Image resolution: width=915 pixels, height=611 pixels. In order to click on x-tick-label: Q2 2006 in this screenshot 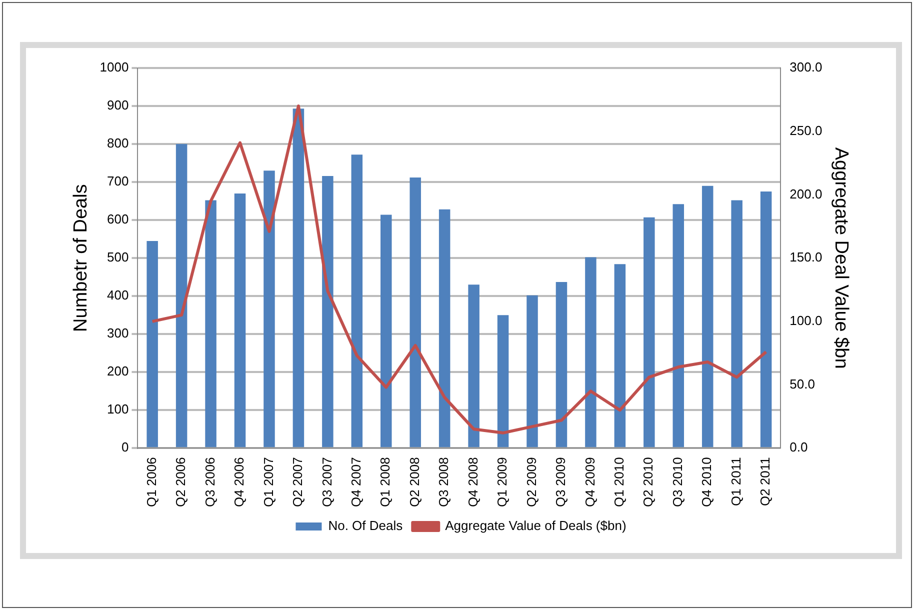, I will do `click(180, 482)`.